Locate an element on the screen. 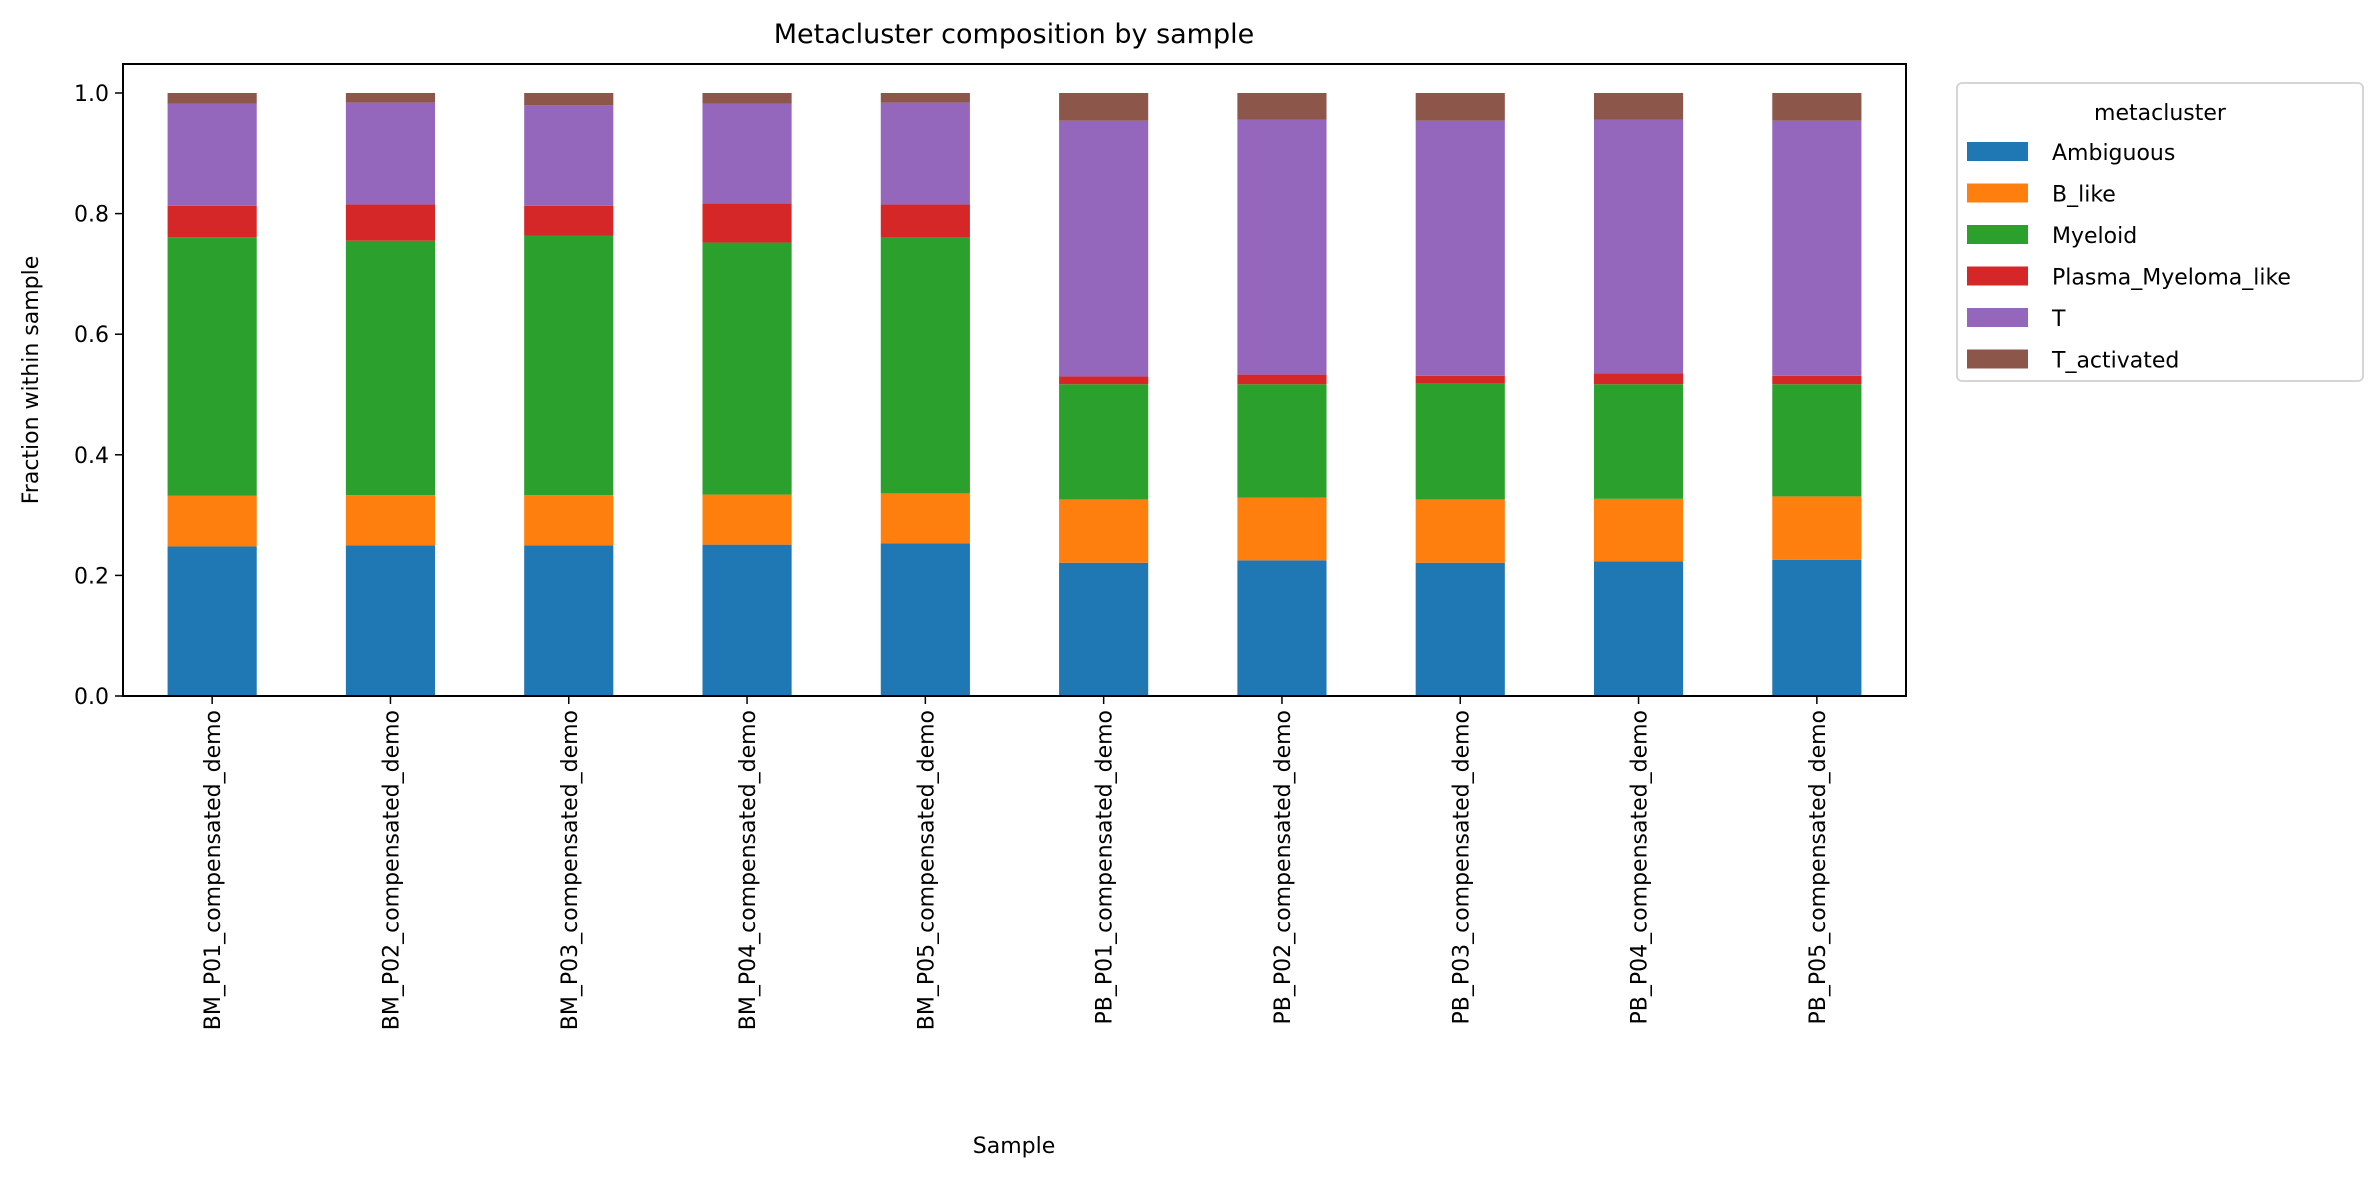 Image resolution: width=2378 pixels, height=1180 pixels. legend-label: Myeloid is located at coordinates (2094, 236).